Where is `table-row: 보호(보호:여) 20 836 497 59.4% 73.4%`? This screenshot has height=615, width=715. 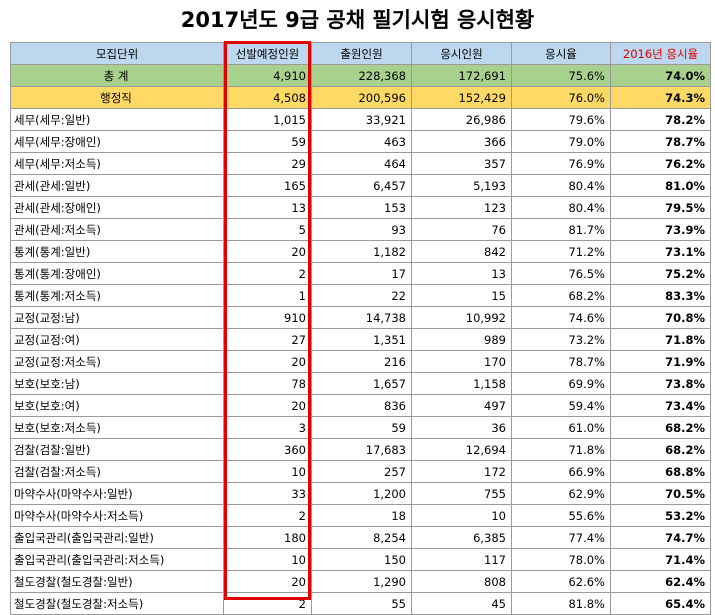 table-row: 보호(보호:여) 20 836 497 59.4% 73.4% is located at coordinates (360, 405).